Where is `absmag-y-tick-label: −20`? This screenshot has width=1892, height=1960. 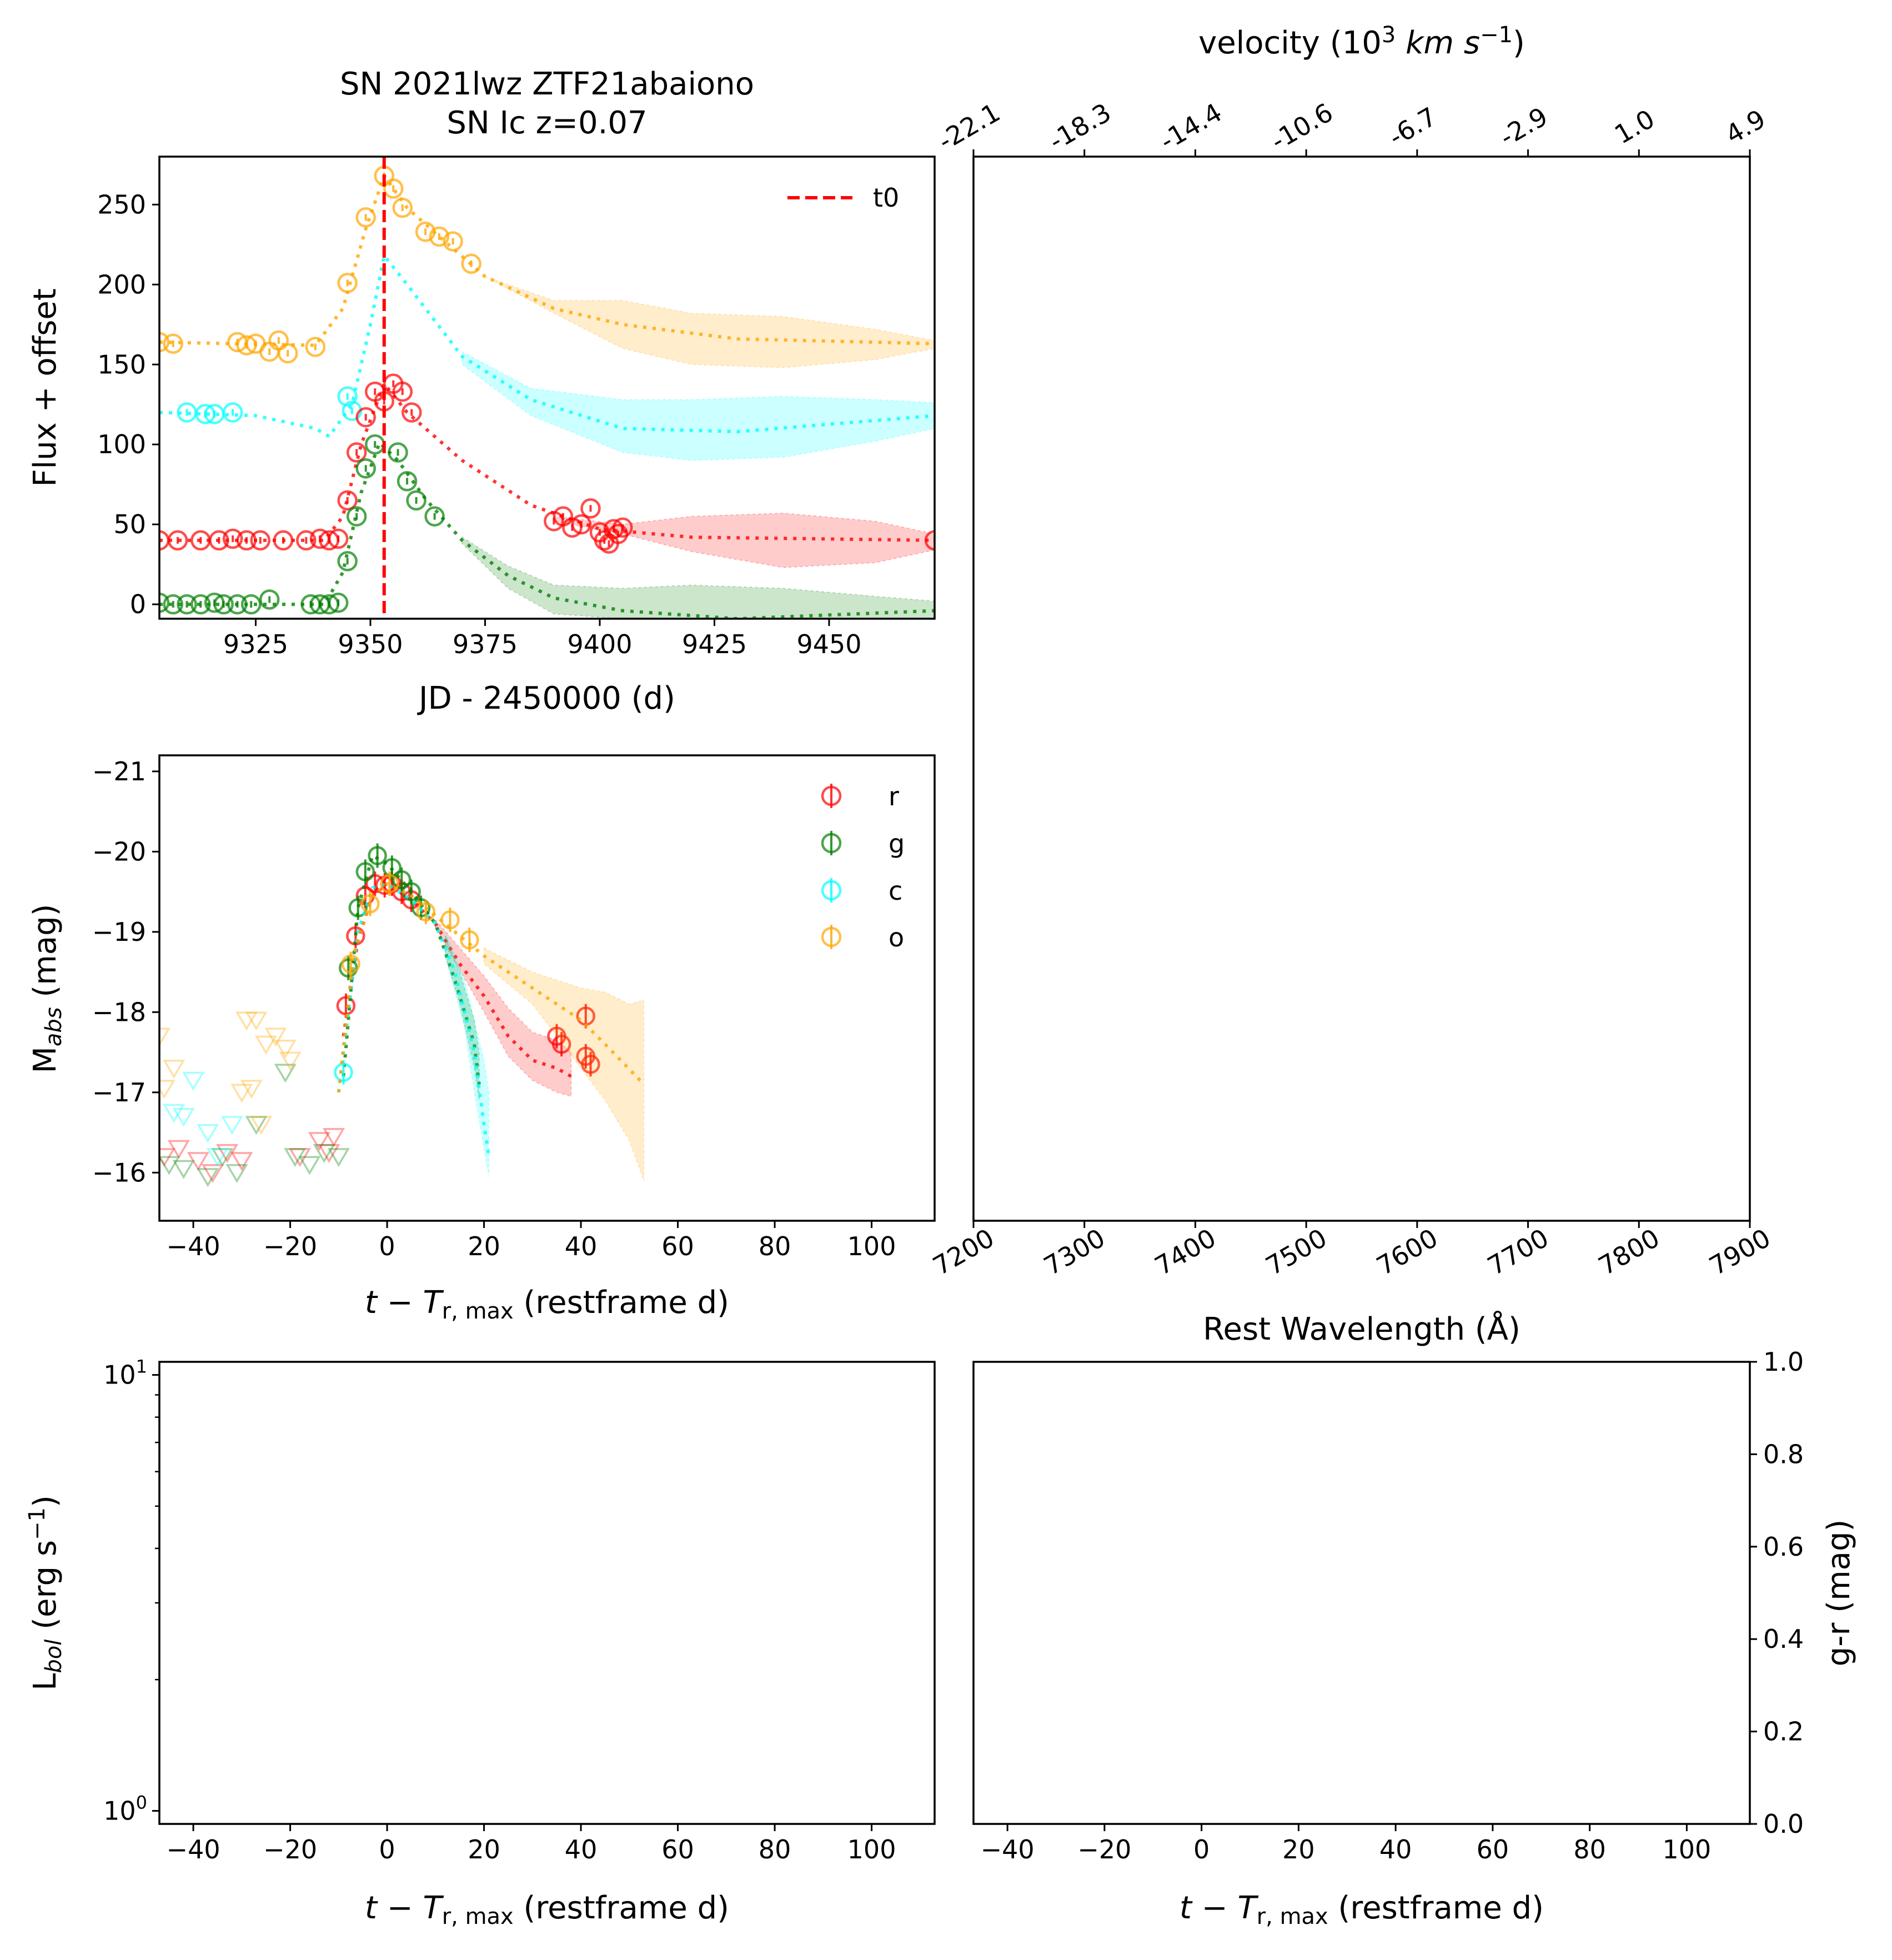 absmag-y-tick-label: −20 is located at coordinates (119, 851).